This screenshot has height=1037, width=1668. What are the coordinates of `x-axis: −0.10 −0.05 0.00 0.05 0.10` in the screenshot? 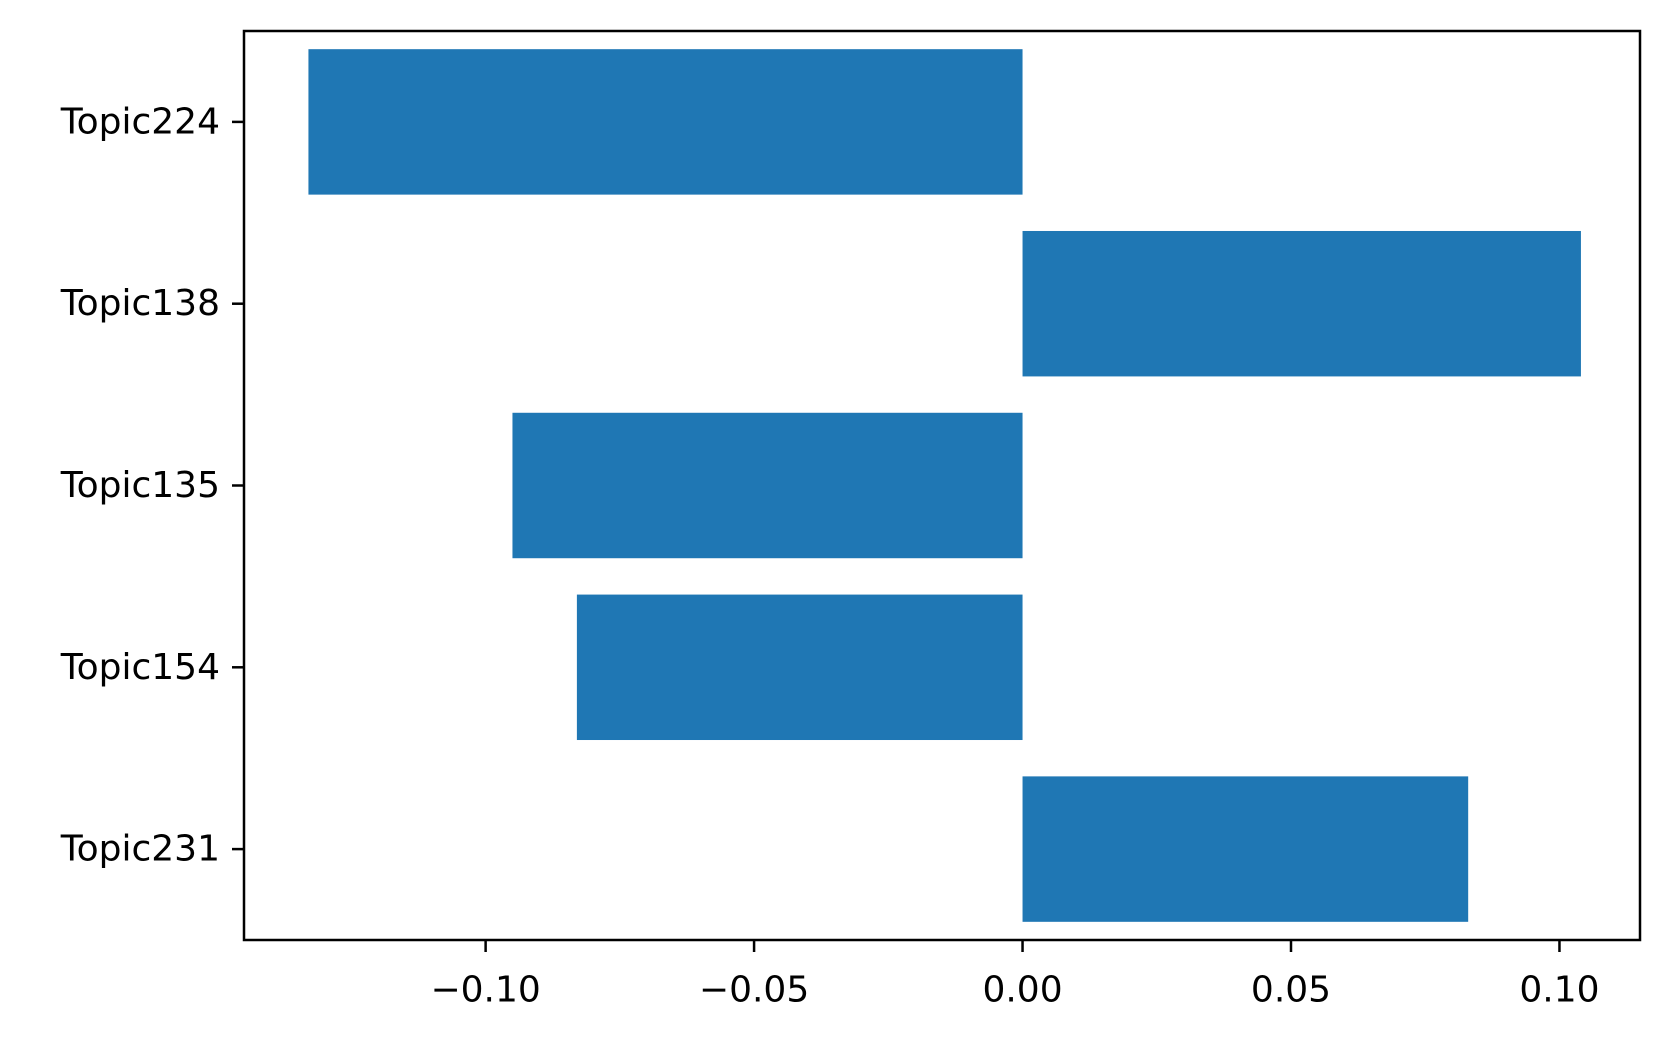 It's located at (1015, 975).